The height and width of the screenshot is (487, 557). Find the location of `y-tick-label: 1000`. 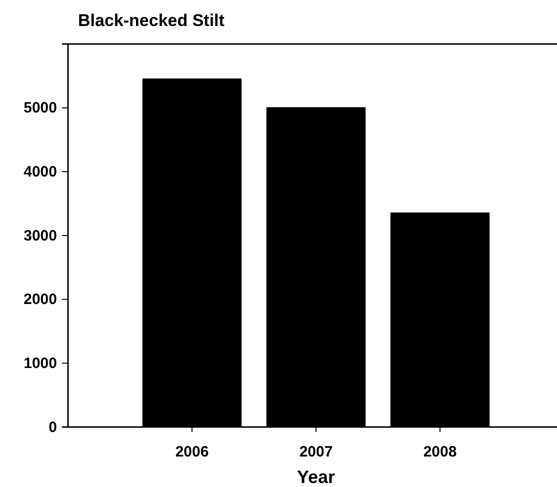

y-tick-label: 1000 is located at coordinates (40, 363).